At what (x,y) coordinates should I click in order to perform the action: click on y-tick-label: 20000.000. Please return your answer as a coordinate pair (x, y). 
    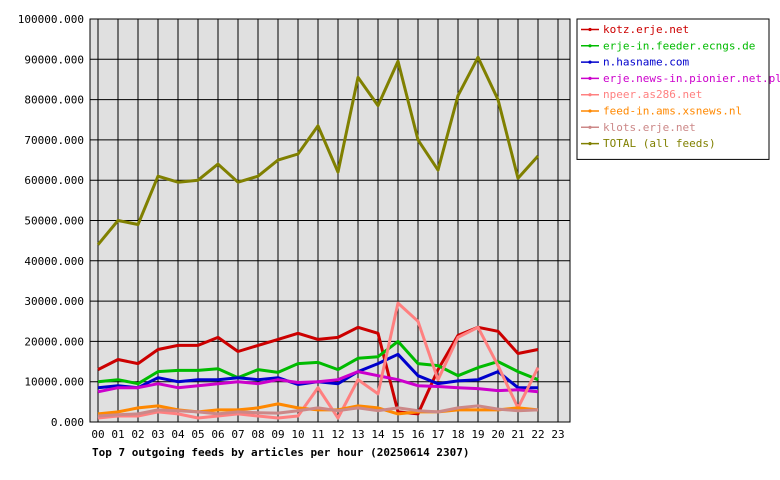
    Looking at the image, I should click on (54, 341).